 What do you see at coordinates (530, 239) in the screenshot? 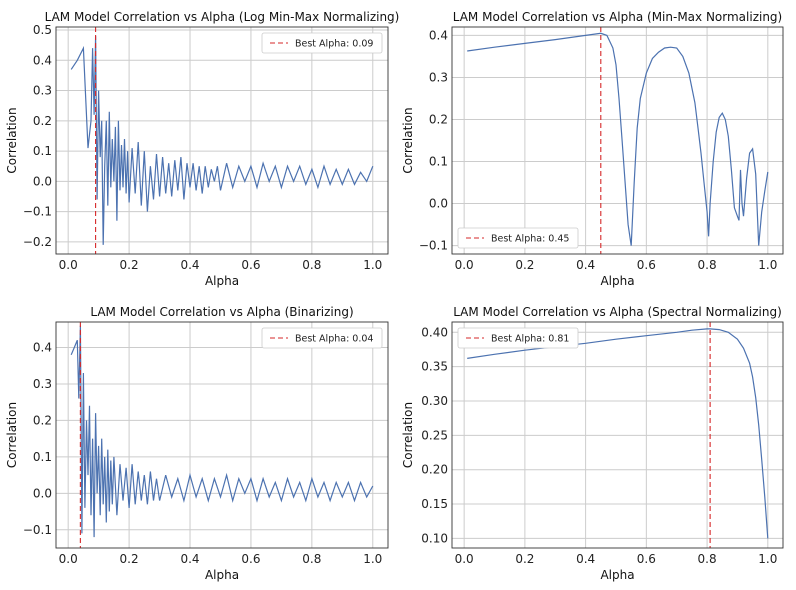
I see `legend-label: Best Alpha: 0.45` at bounding box center [530, 239].